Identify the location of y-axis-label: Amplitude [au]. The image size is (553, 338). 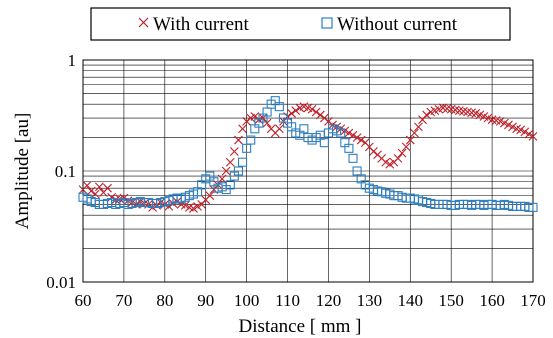
(22, 171).